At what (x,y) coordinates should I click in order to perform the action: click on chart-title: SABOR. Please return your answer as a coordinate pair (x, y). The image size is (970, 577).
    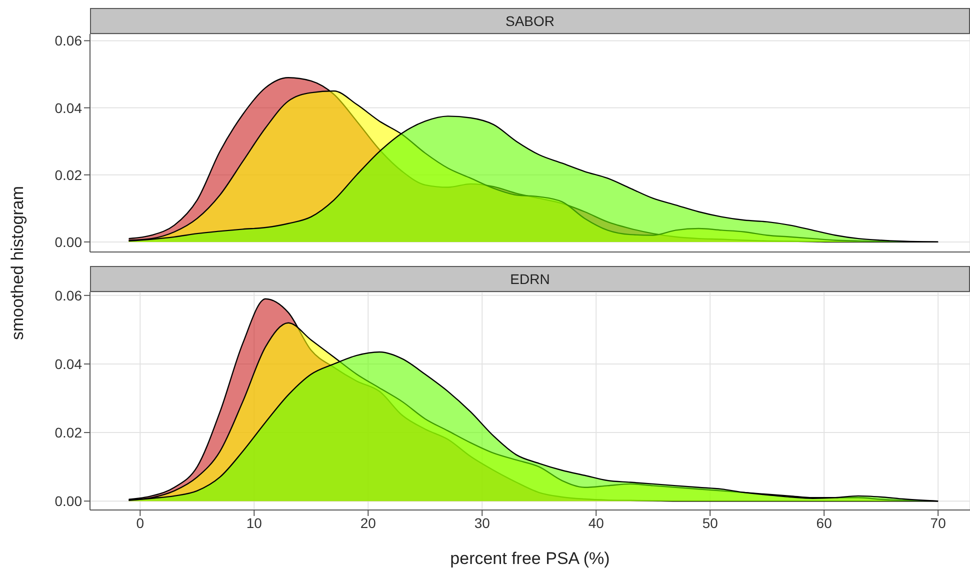
    Looking at the image, I should click on (530, 21).